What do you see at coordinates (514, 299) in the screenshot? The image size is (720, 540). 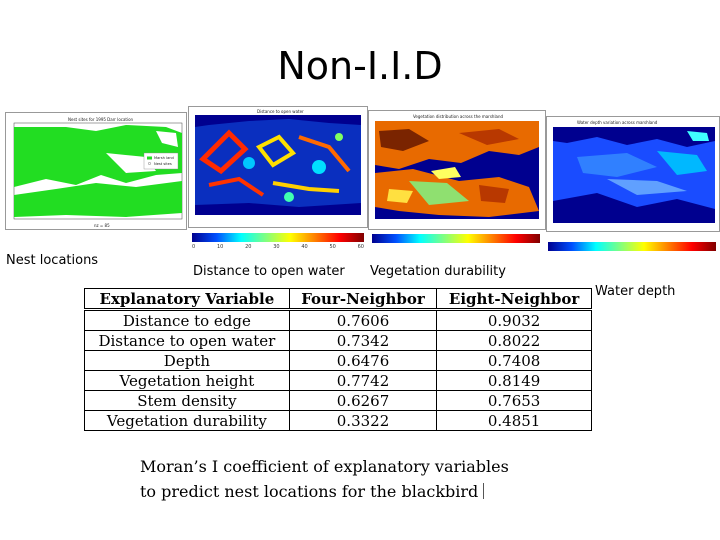 I see `header-eight-neighbor: Eight-Neighbor` at bounding box center [514, 299].